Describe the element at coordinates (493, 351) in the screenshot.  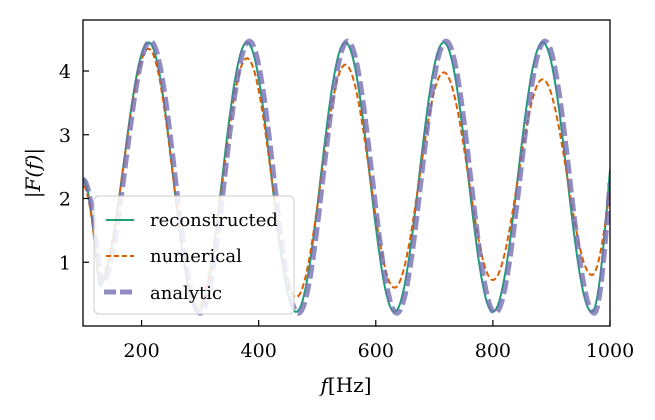
I see `x-tick-label: 800` at that location.